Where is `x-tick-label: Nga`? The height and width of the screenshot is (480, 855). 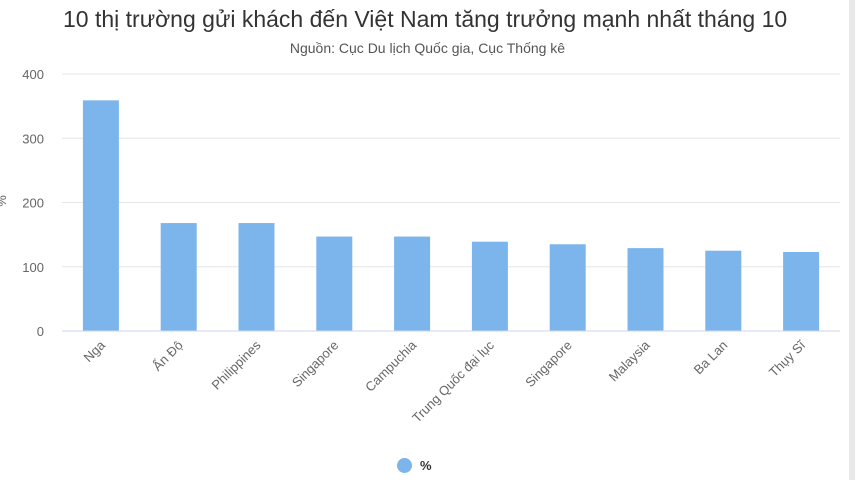 x-tick-label: Nga is located at coordinates (95, 351).